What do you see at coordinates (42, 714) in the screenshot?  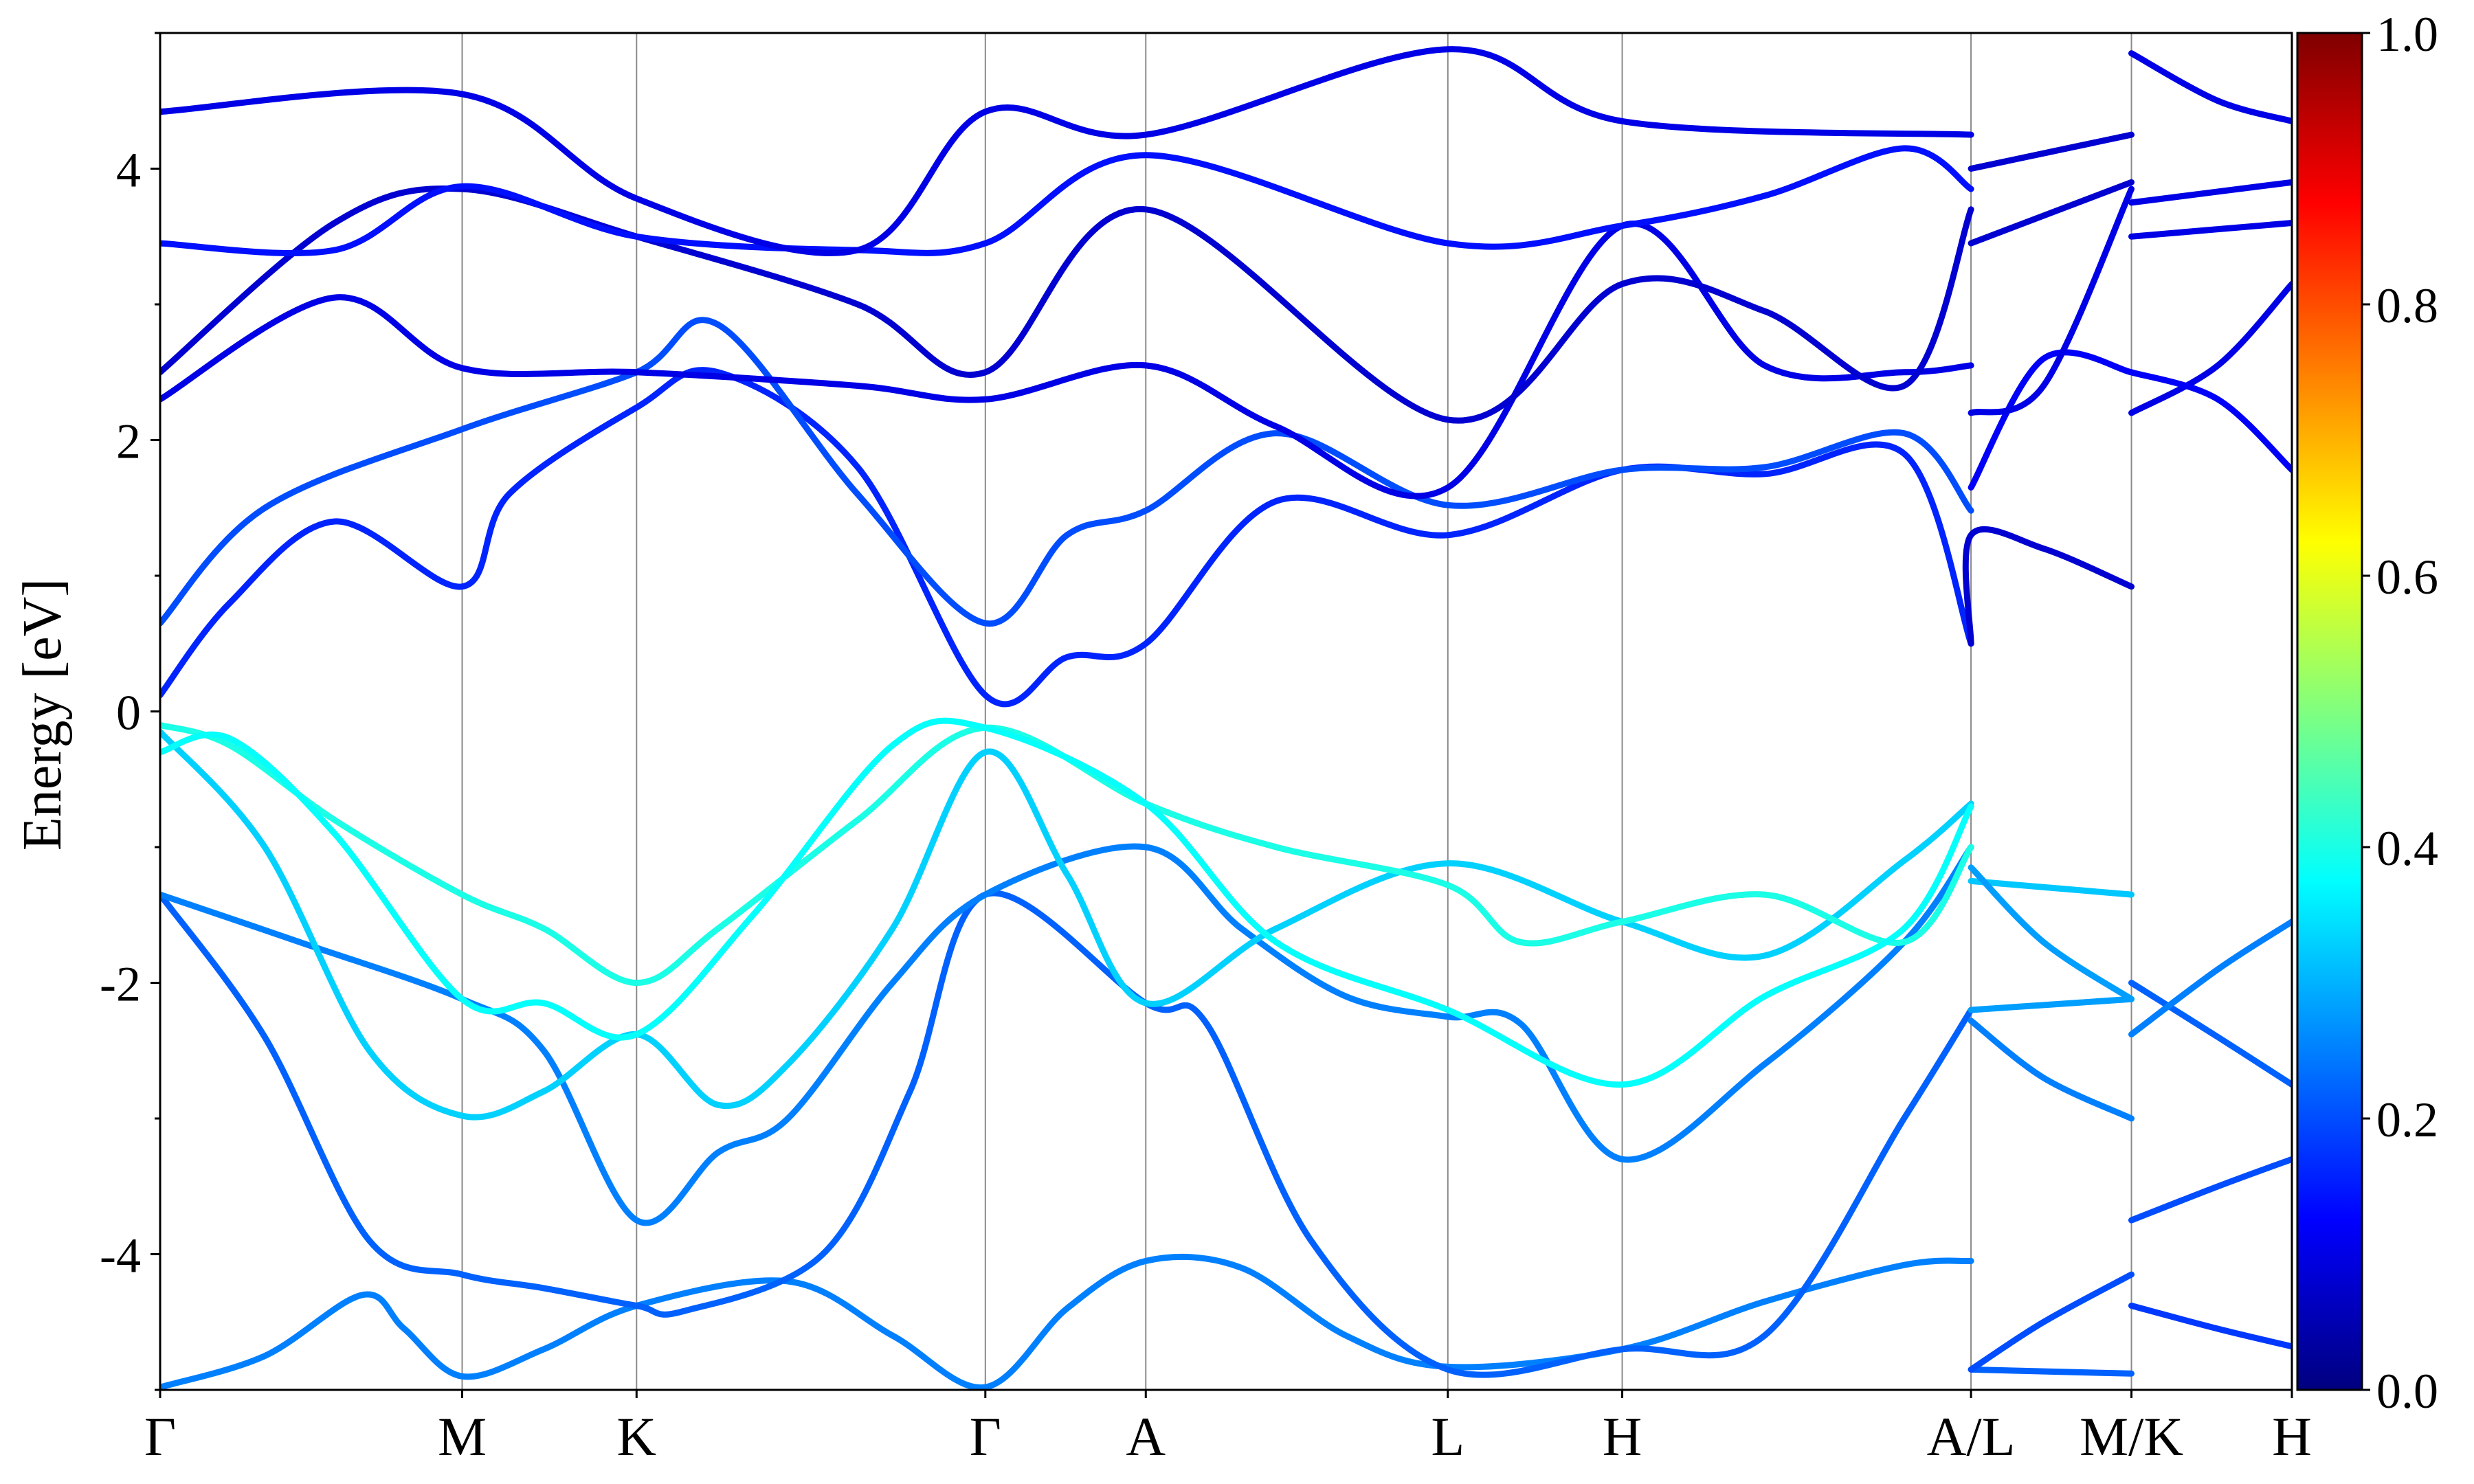 I see `y-axis-label: Energy [eV]` at bounding box center [42, 714].